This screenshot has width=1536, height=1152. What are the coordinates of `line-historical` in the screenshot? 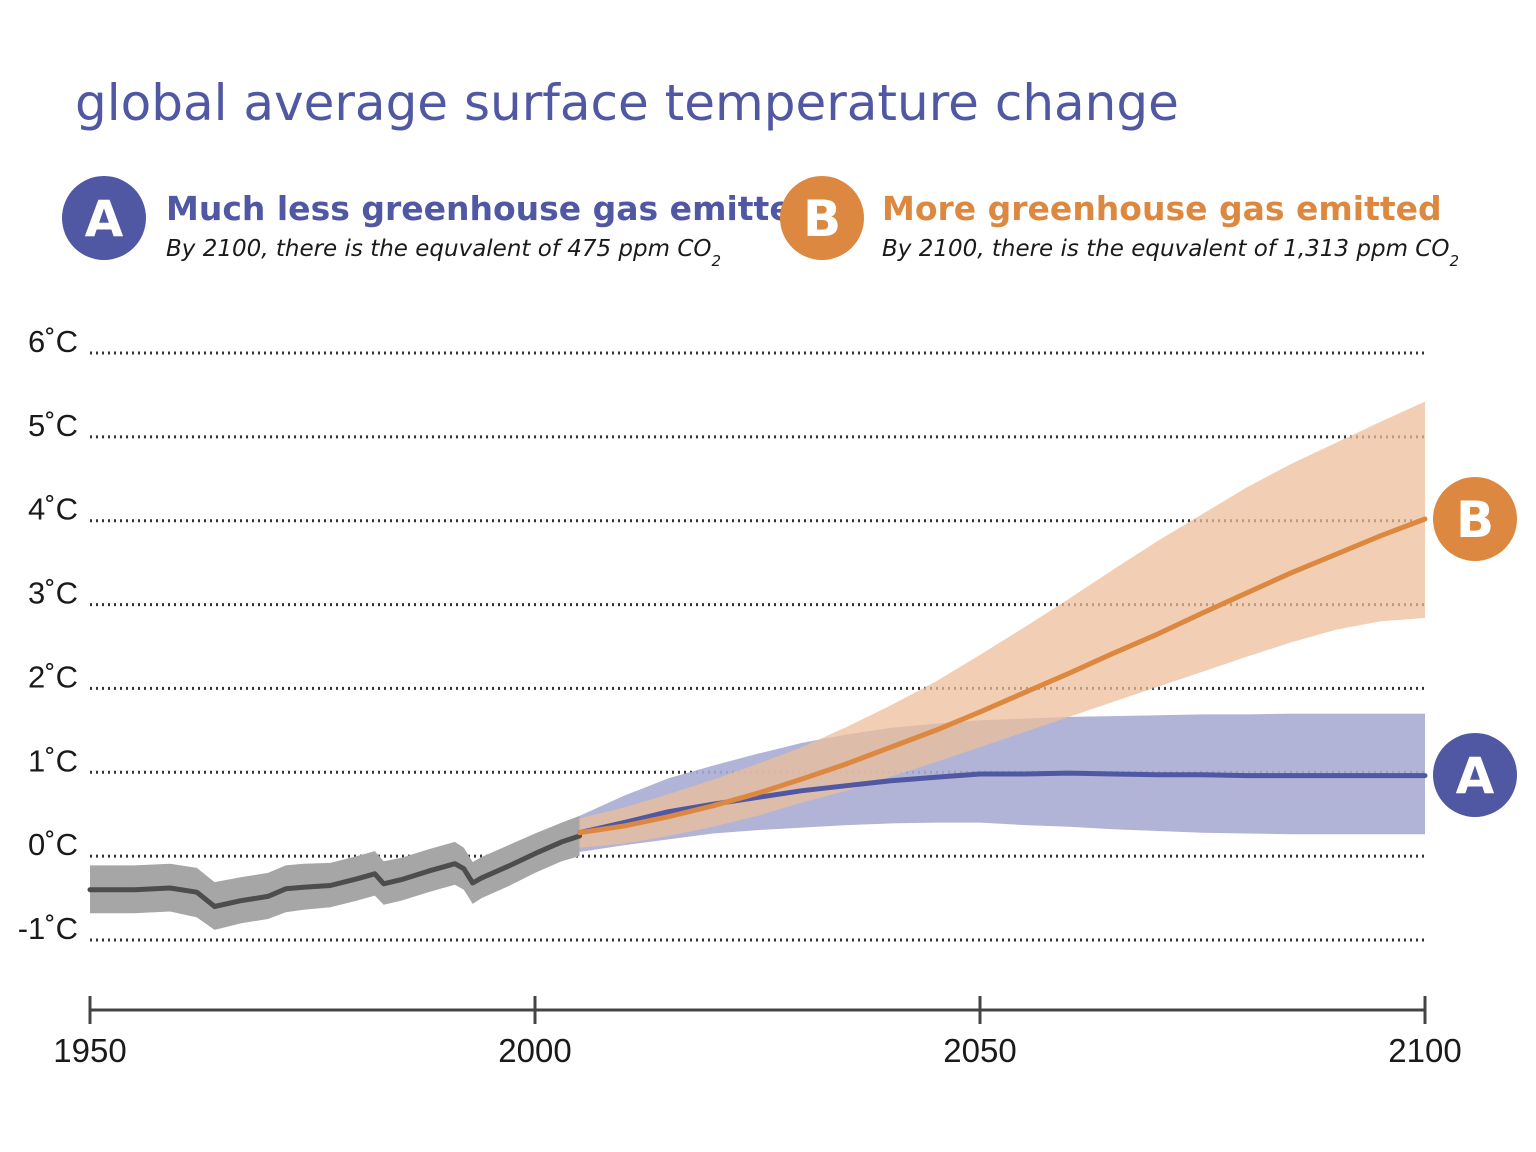 It's located at (334, 871).